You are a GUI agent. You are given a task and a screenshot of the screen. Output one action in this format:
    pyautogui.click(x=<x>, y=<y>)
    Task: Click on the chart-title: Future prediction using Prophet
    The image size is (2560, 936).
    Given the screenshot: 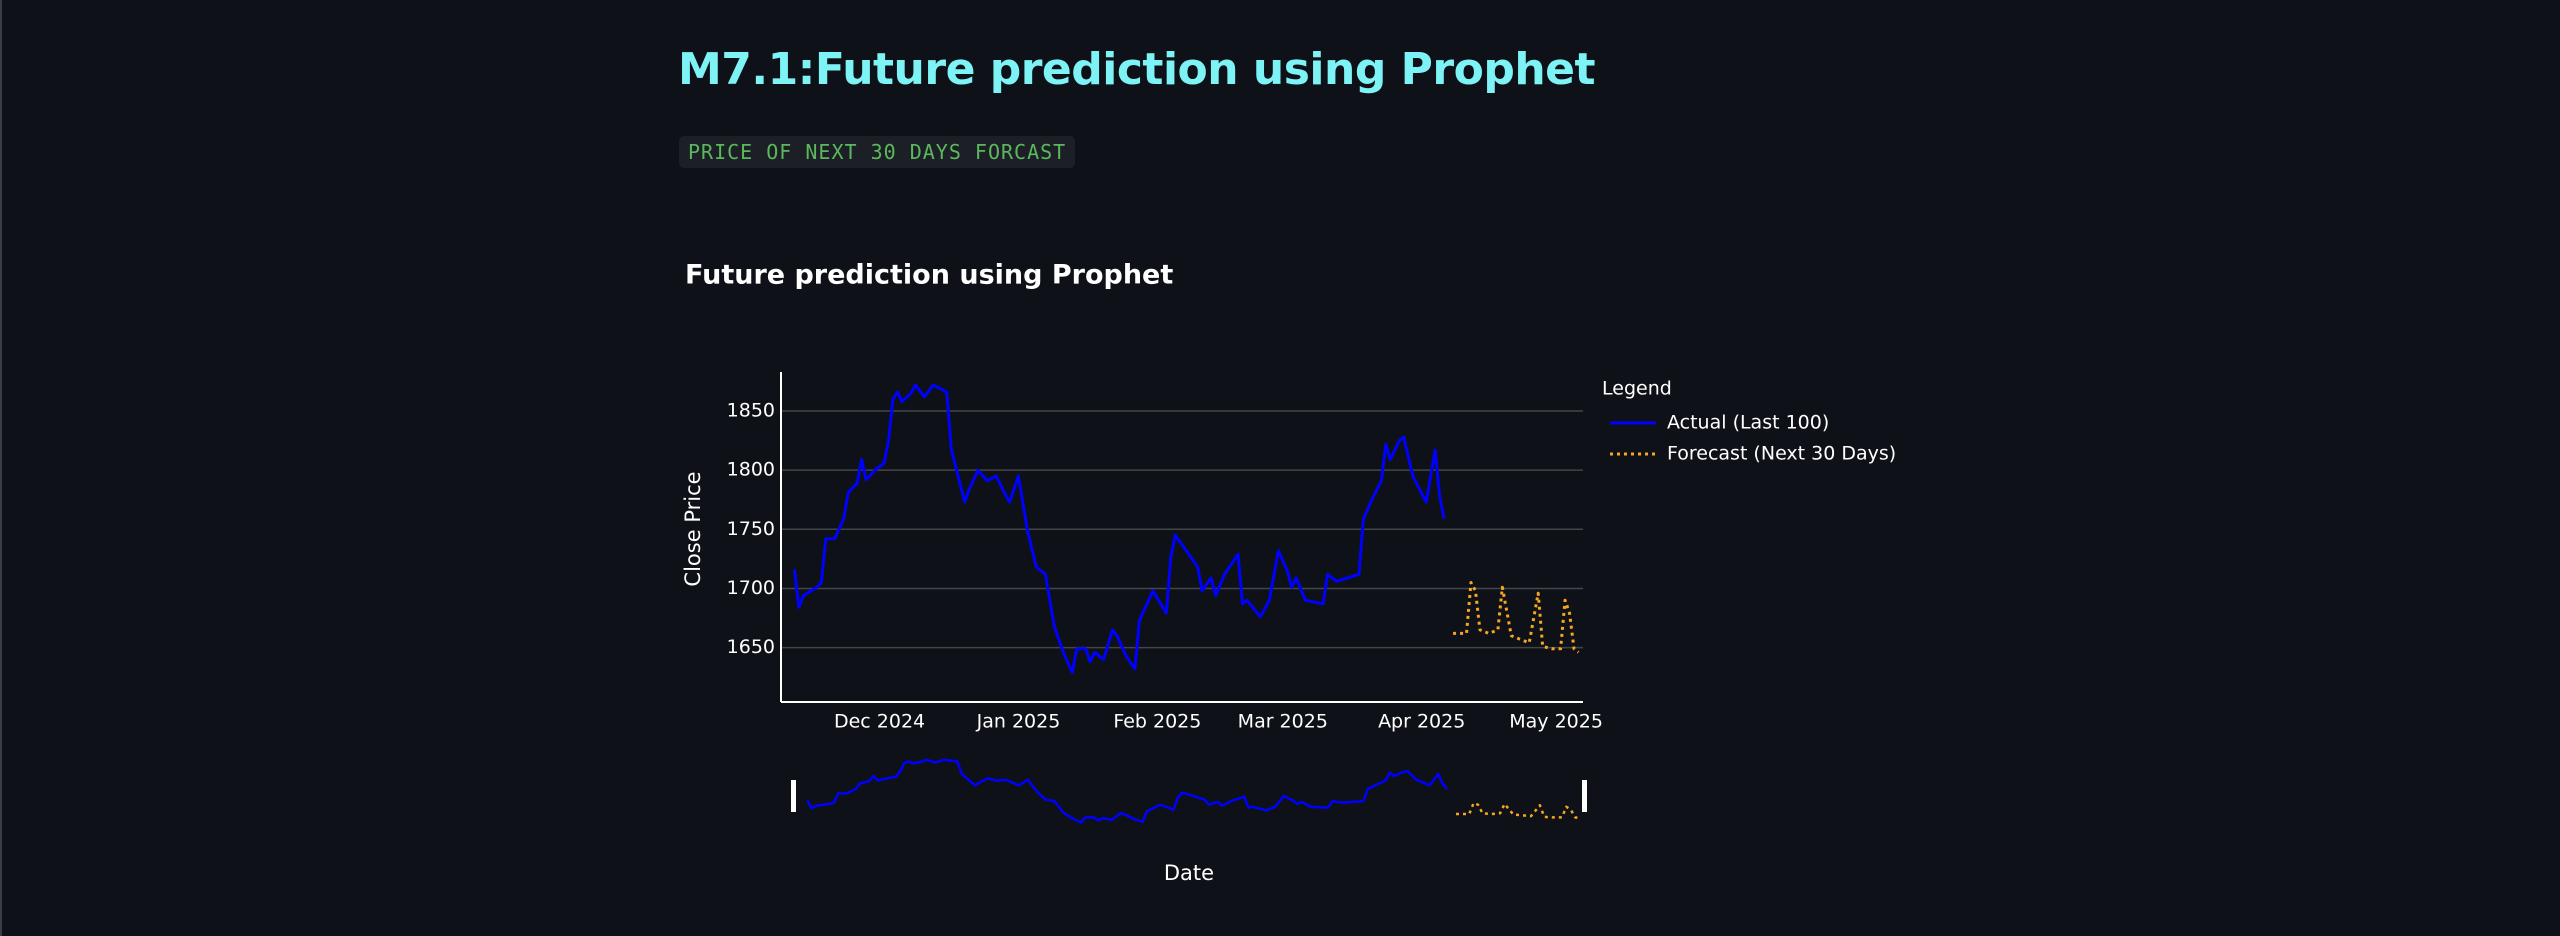 What is the action you would take?
    pyautogui.click(x=929, y=275)
    